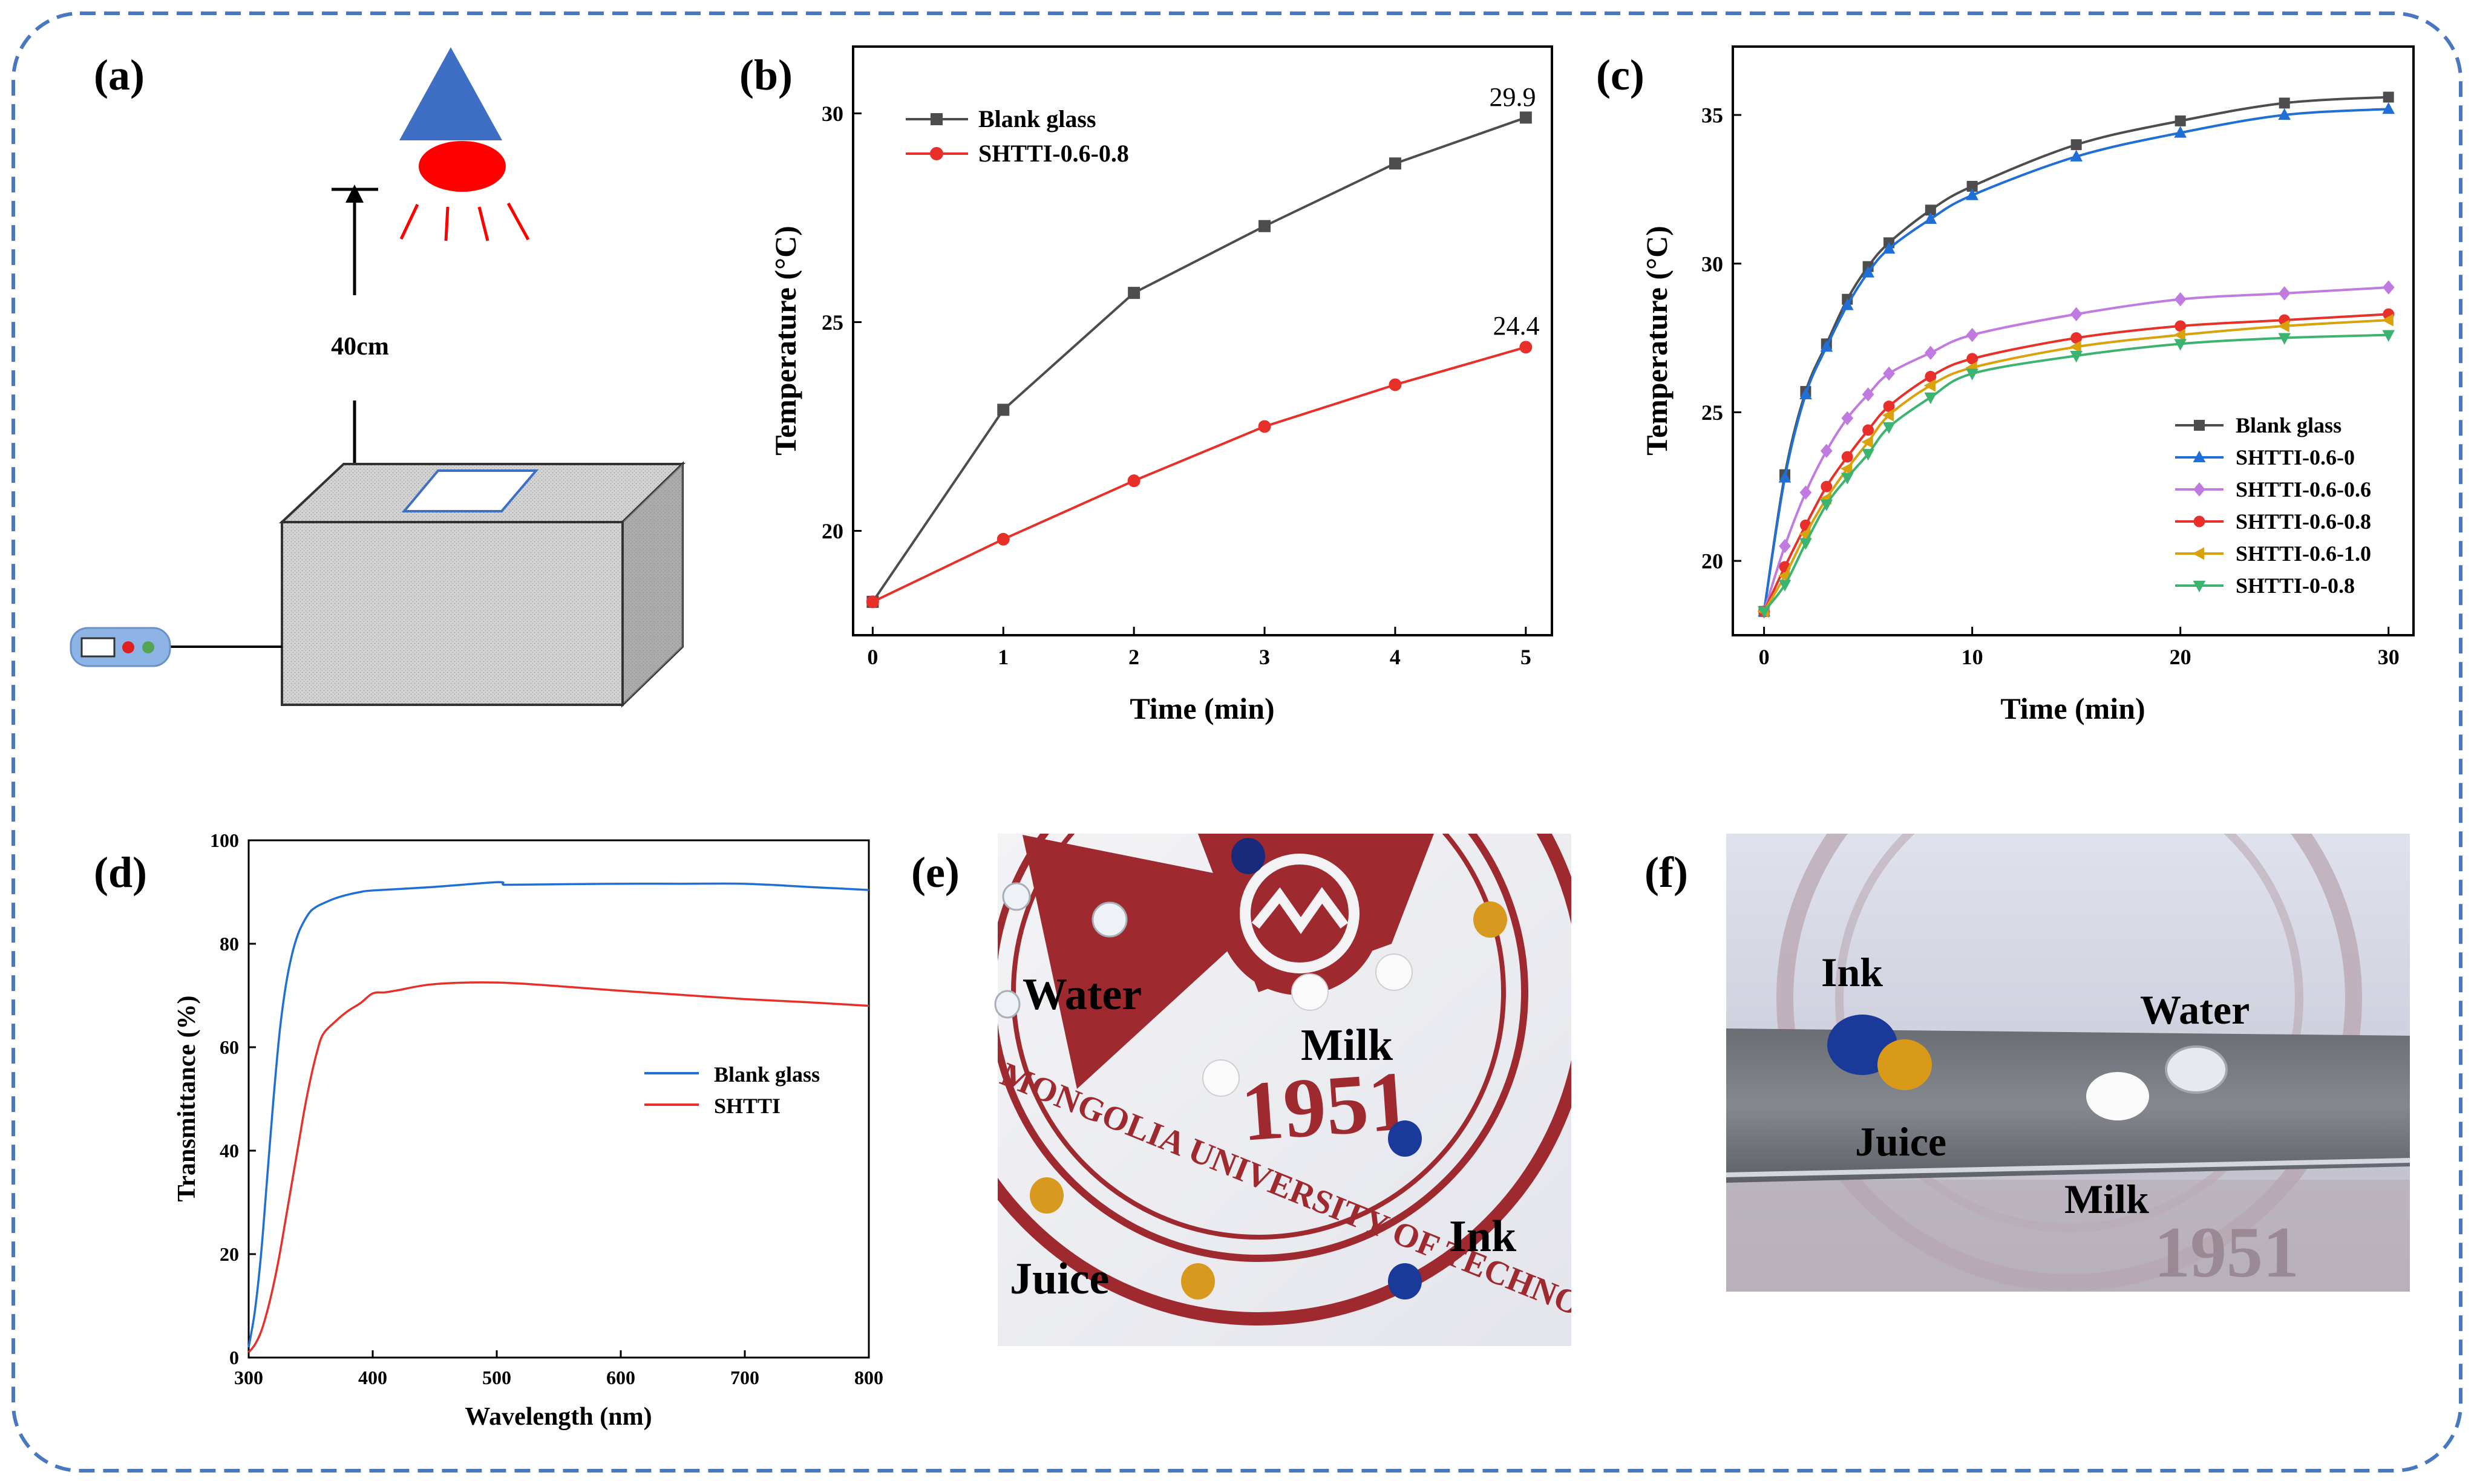  I want to click on x-tick-label: 0, so click(872, 657).